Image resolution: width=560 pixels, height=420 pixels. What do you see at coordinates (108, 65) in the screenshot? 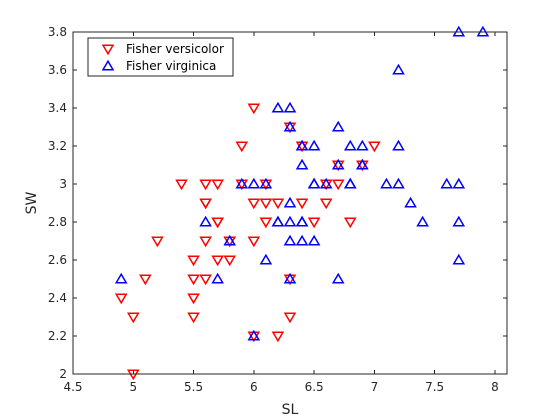
I see `legend-marker-virginica` at bounding box center [108, 65].